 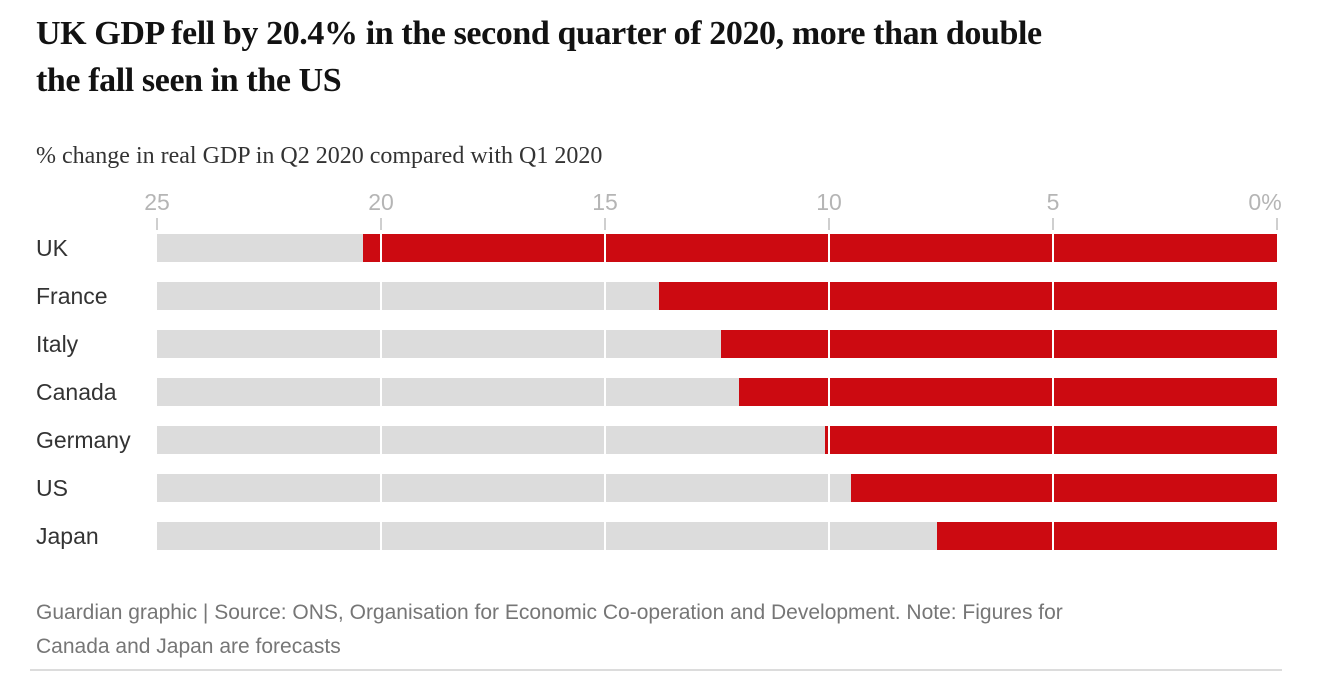 What do you see at coordinates (76, 392) in the screenshot?
I see `row-label: Canada` at bounding box center [76, 392].